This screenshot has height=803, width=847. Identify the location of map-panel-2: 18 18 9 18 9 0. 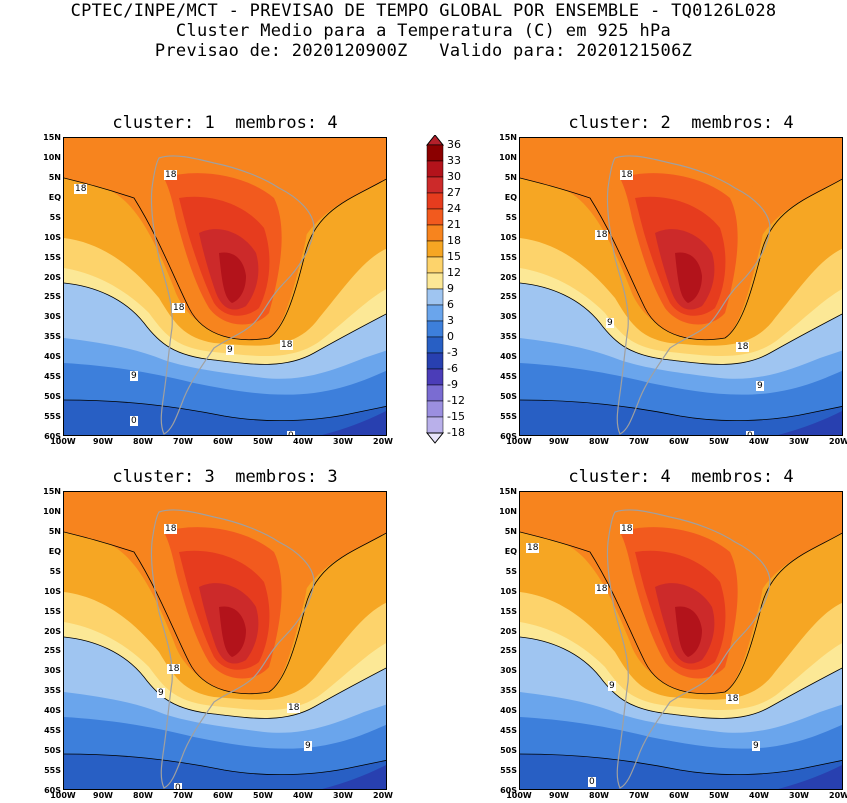
(681, 286).